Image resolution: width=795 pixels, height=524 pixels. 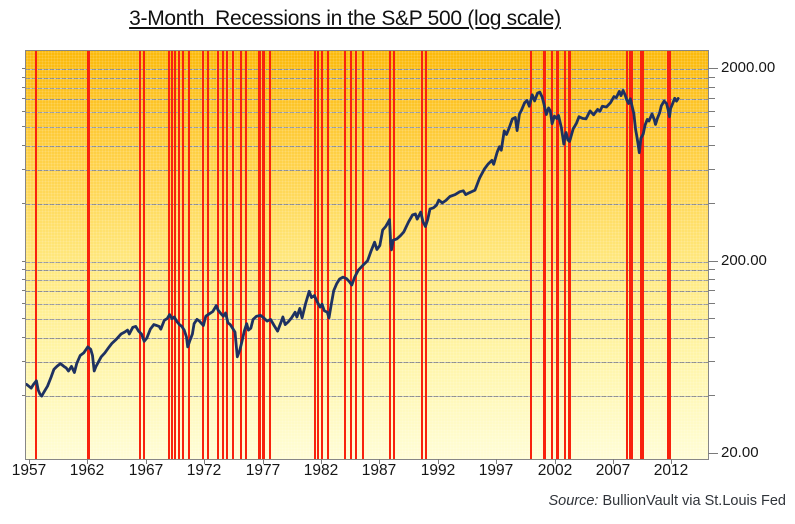 I want to click on x-axis-label-2007: 2007, so click(x=613, y=470).